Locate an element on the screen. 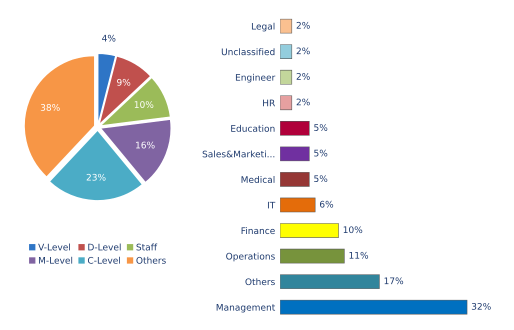 The height and width of the screenshot is (330, 514). data-label: 6% is located at coordinates (327, 204).